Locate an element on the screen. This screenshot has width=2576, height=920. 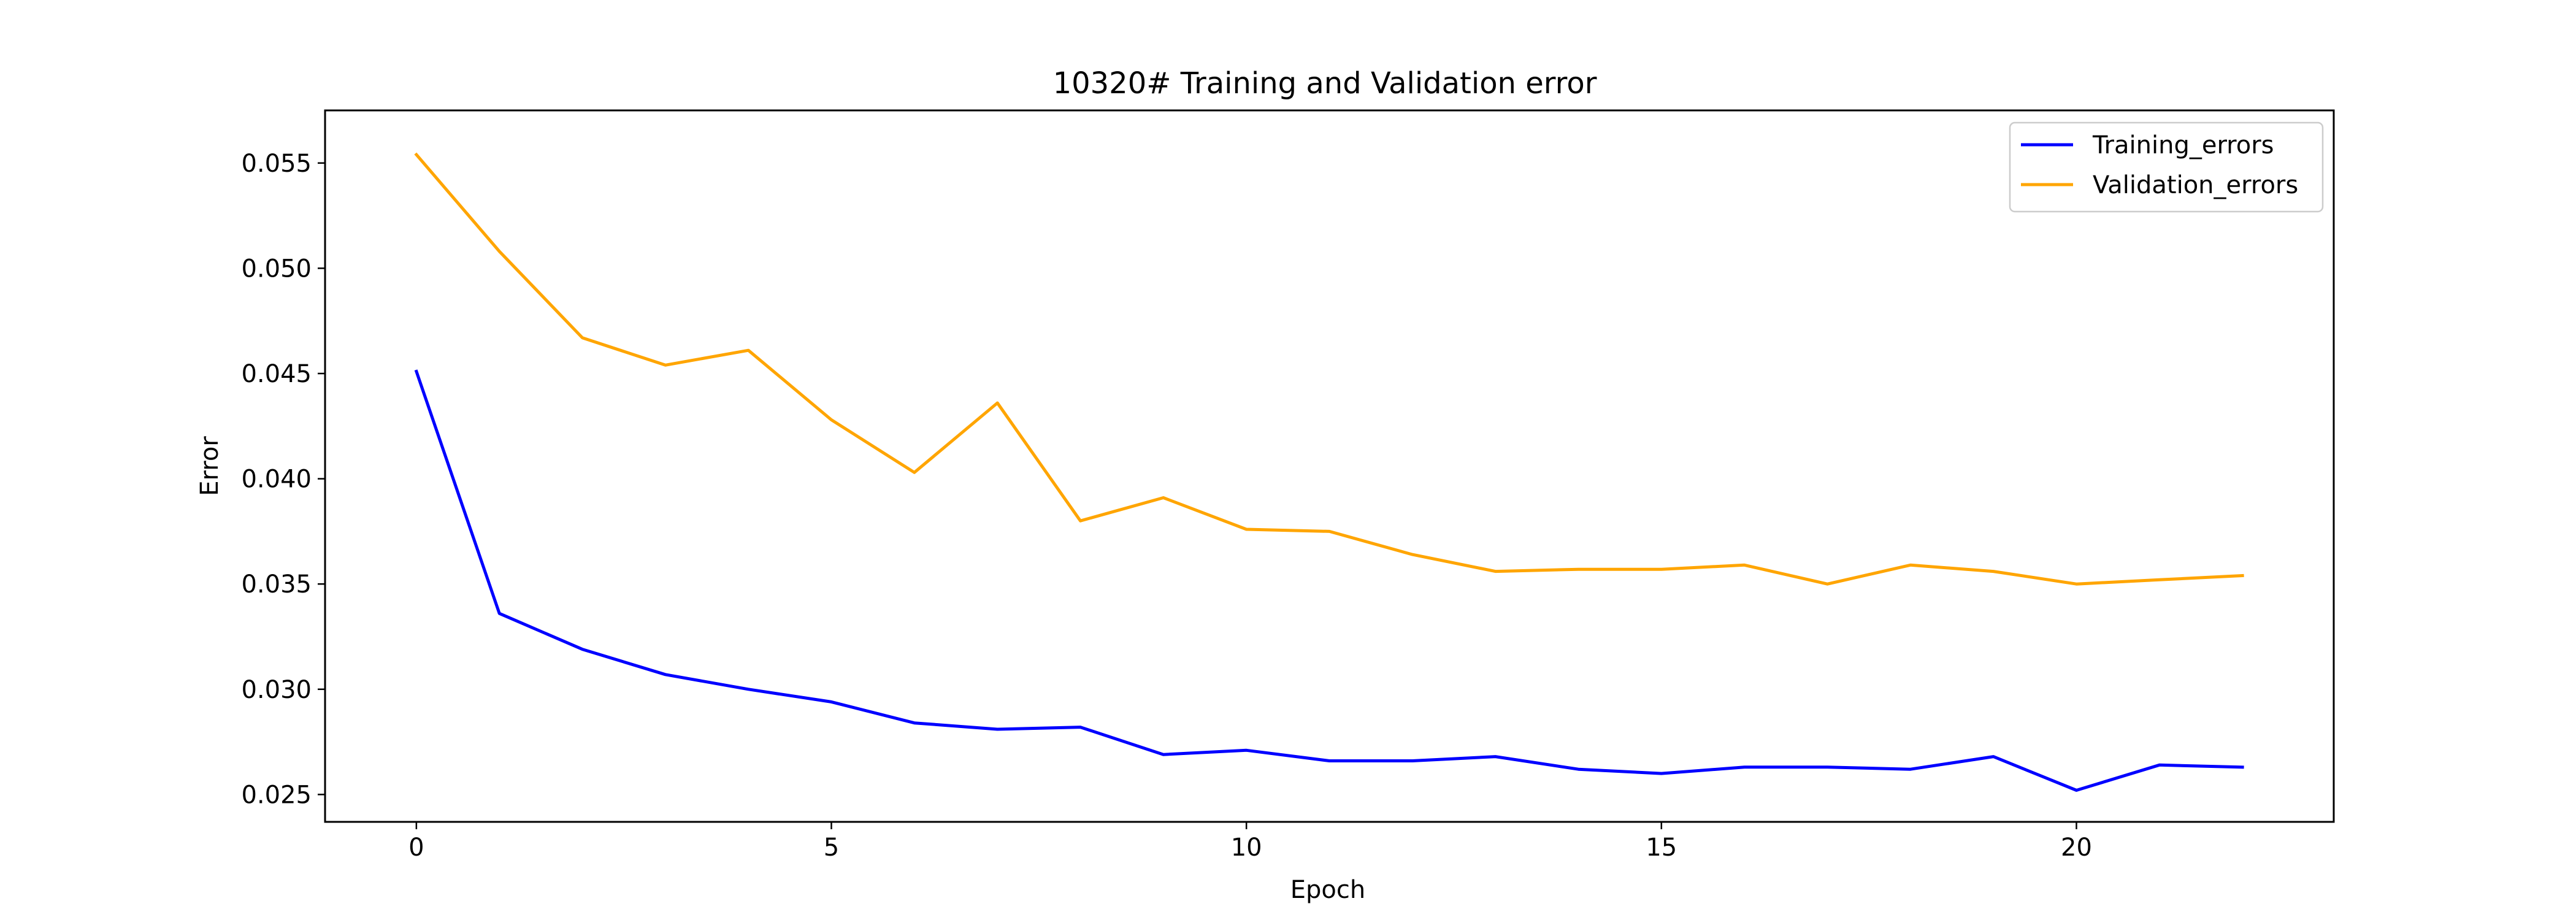
y-tick-label: 0.040 is located at coordinates (276, 480).